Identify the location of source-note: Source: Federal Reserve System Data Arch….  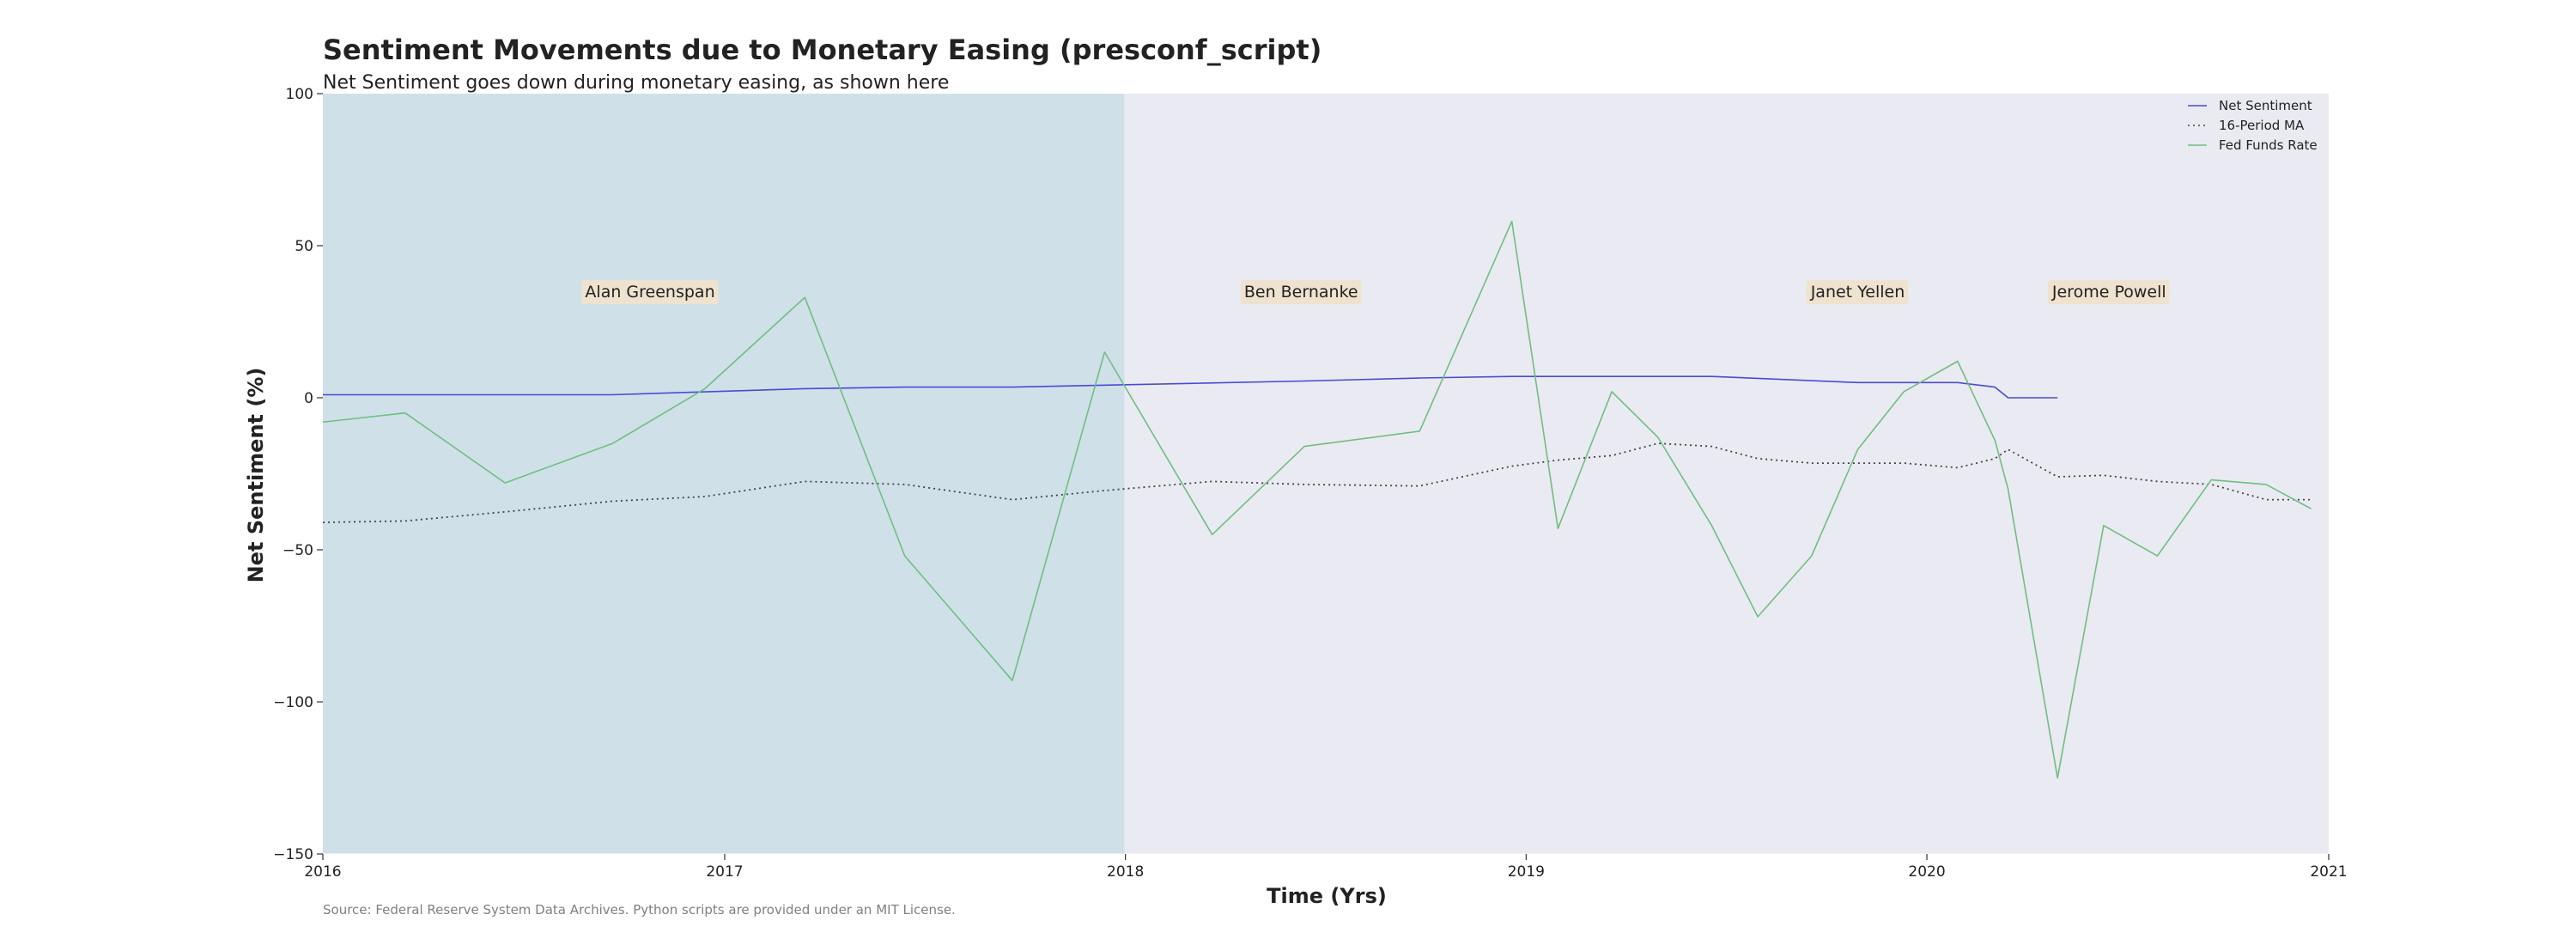
(640, 910).